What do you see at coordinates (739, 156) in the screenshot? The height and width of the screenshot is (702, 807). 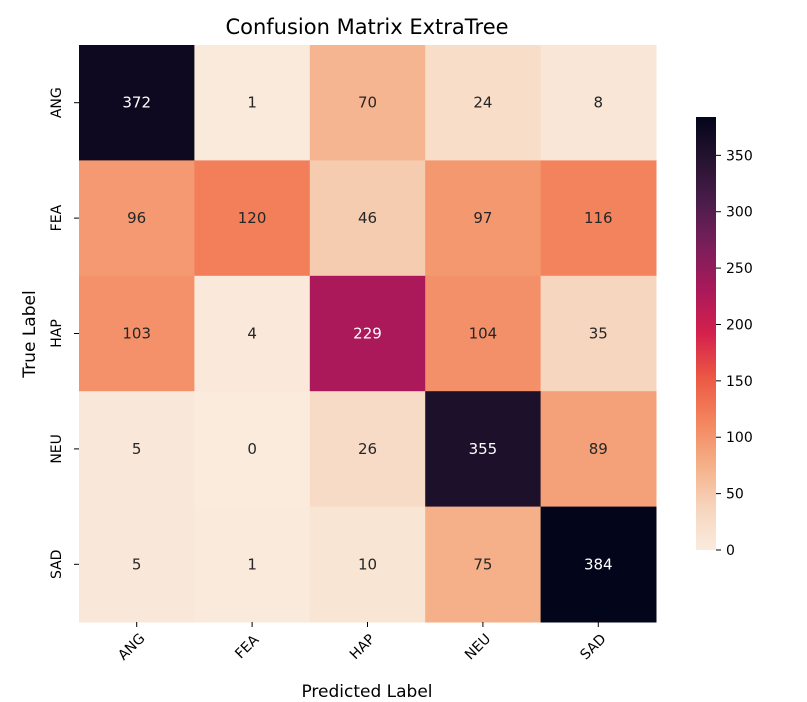 I see `colorbar-tick-label: 350` at bounding box center [739, 156].